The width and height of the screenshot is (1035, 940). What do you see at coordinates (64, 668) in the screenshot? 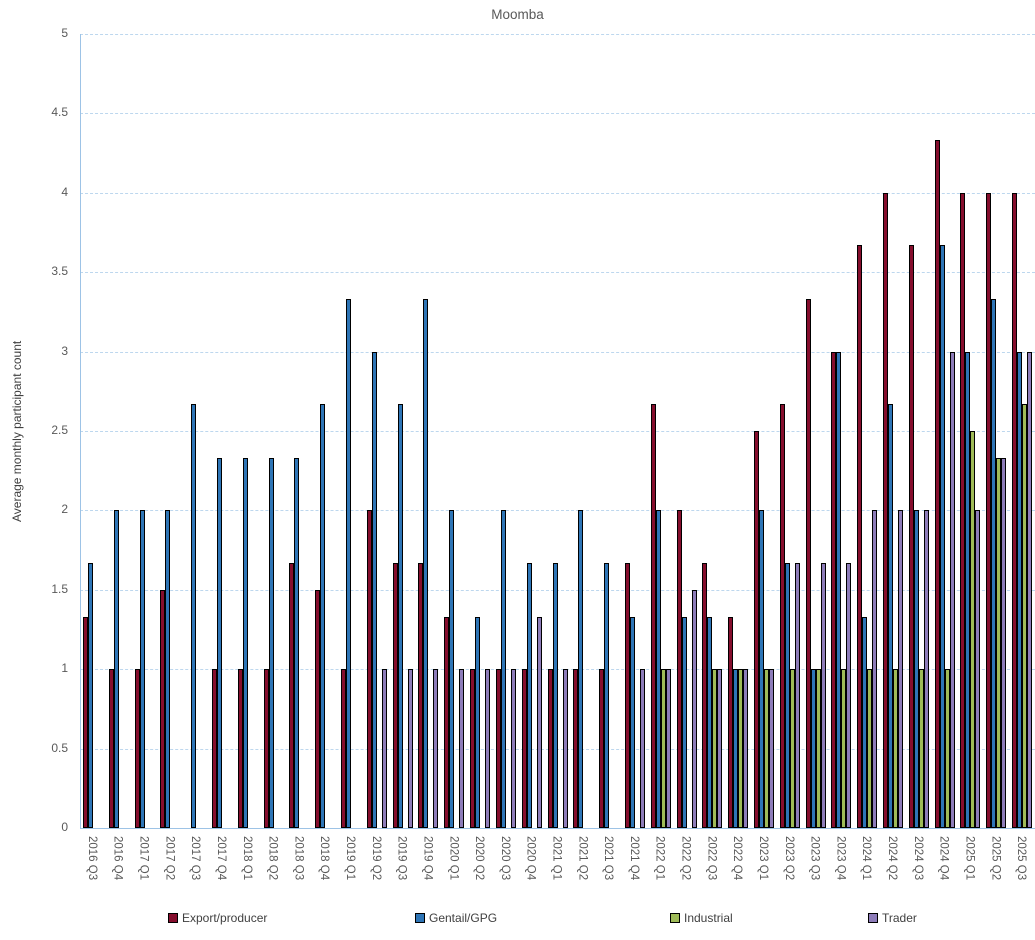
I see `y-tick-label: 1` at bounding box center [64, 668].